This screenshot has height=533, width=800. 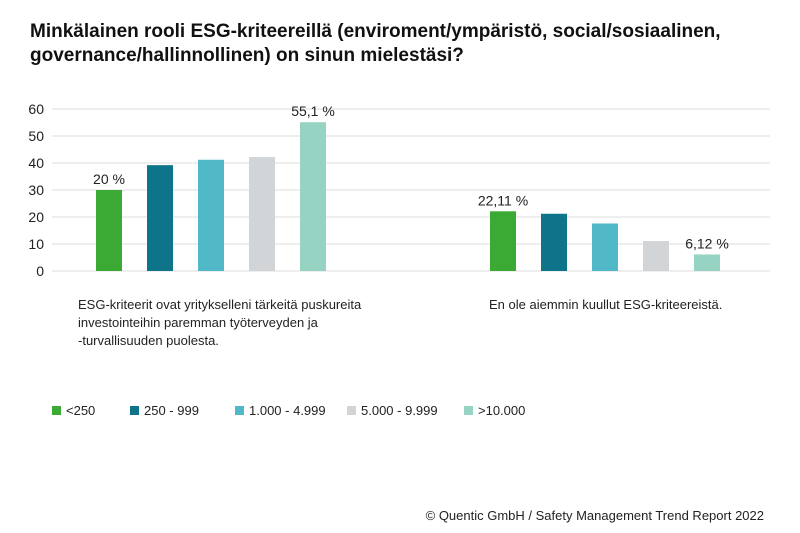 I want to click on legend-item: 250 - 999, so click(x=182, y=410).